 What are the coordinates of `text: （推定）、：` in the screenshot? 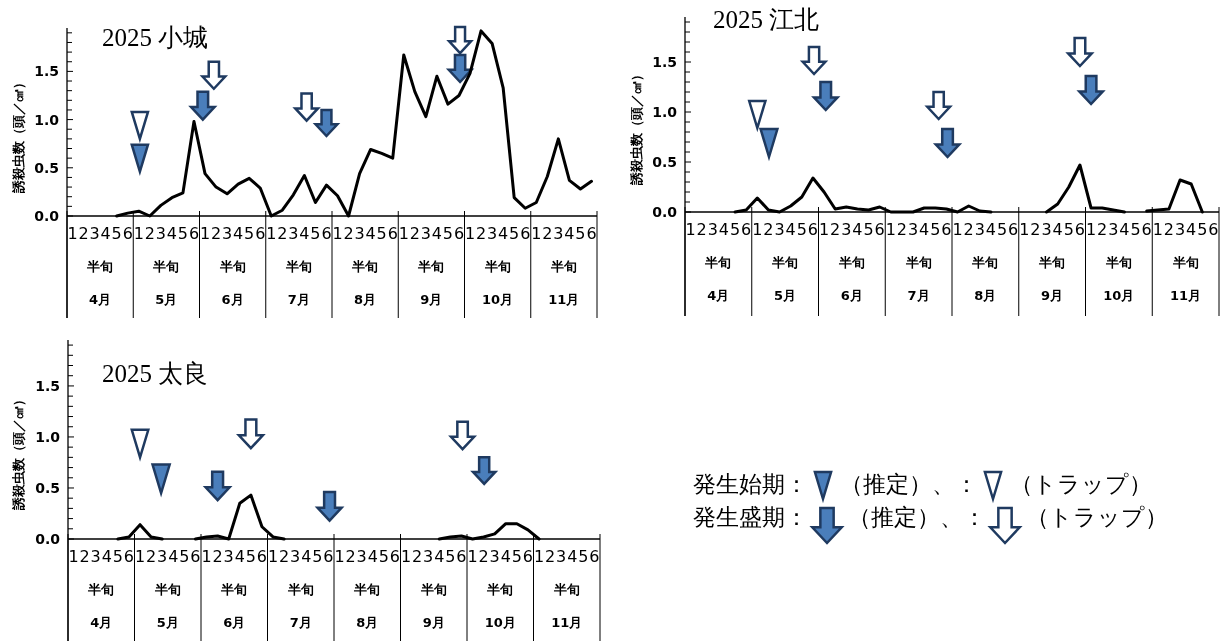 It's located at (909, 484).